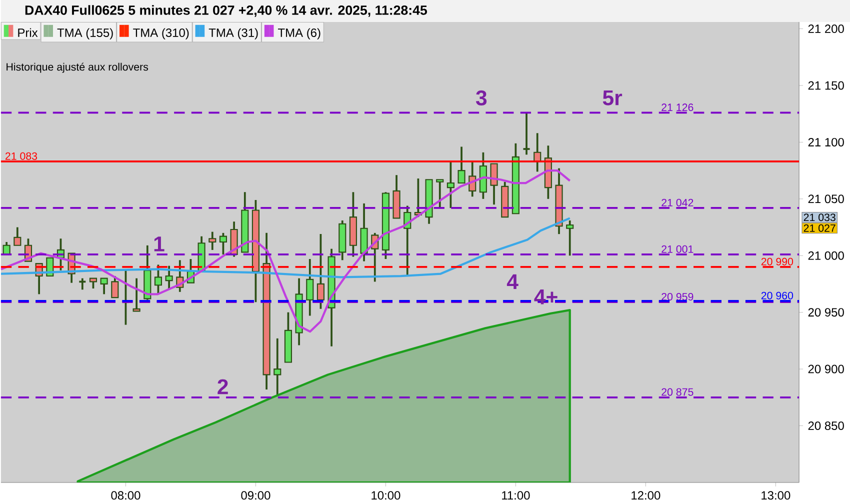  I want to click on legend-label: TMA (310), so click(161, 34).